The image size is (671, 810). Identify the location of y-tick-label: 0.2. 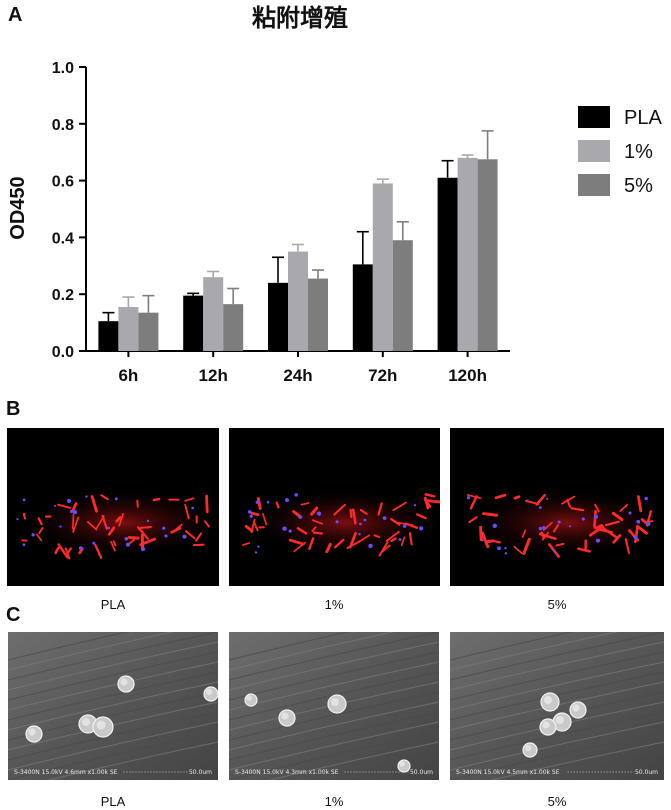
(63, 295).